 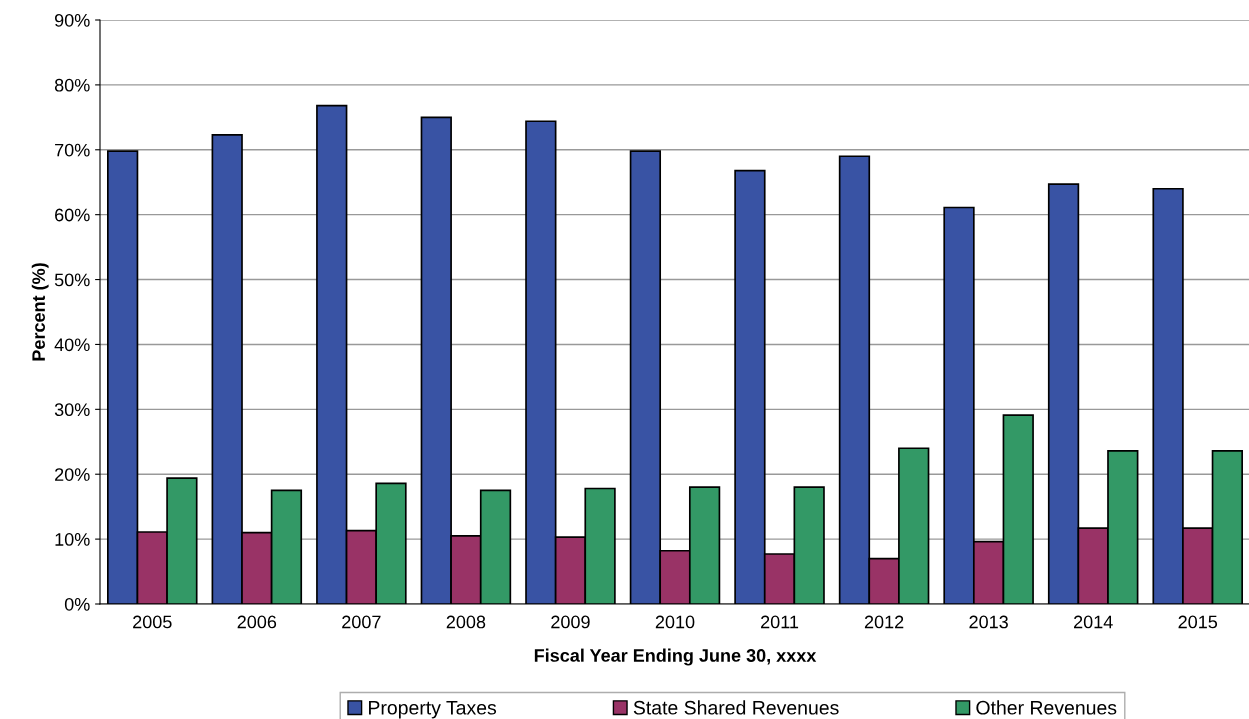 I want to click on y-tick-label: 80%, so click(x=72, y=85).